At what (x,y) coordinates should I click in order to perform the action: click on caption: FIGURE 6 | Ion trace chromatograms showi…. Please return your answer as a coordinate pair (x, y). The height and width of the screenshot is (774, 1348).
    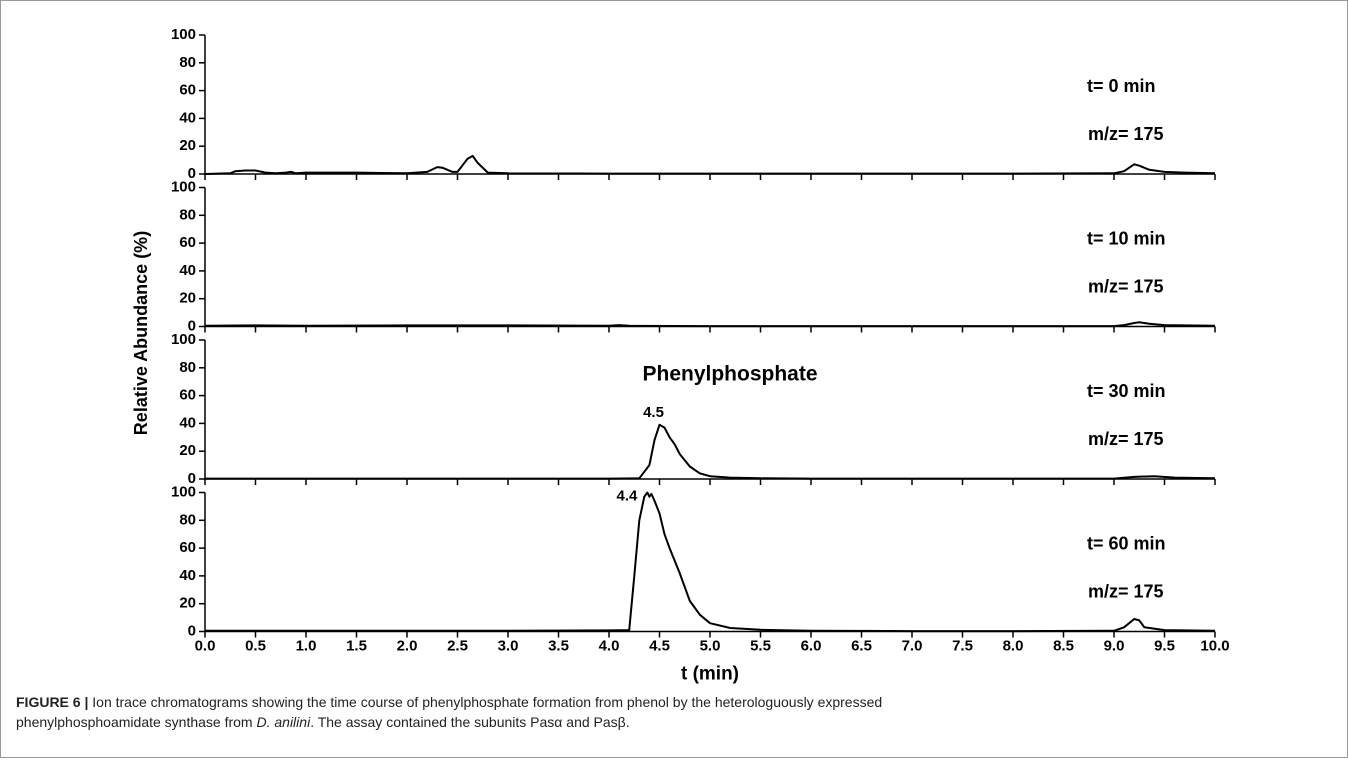
    Looking at the image, I should click on (521, 712).